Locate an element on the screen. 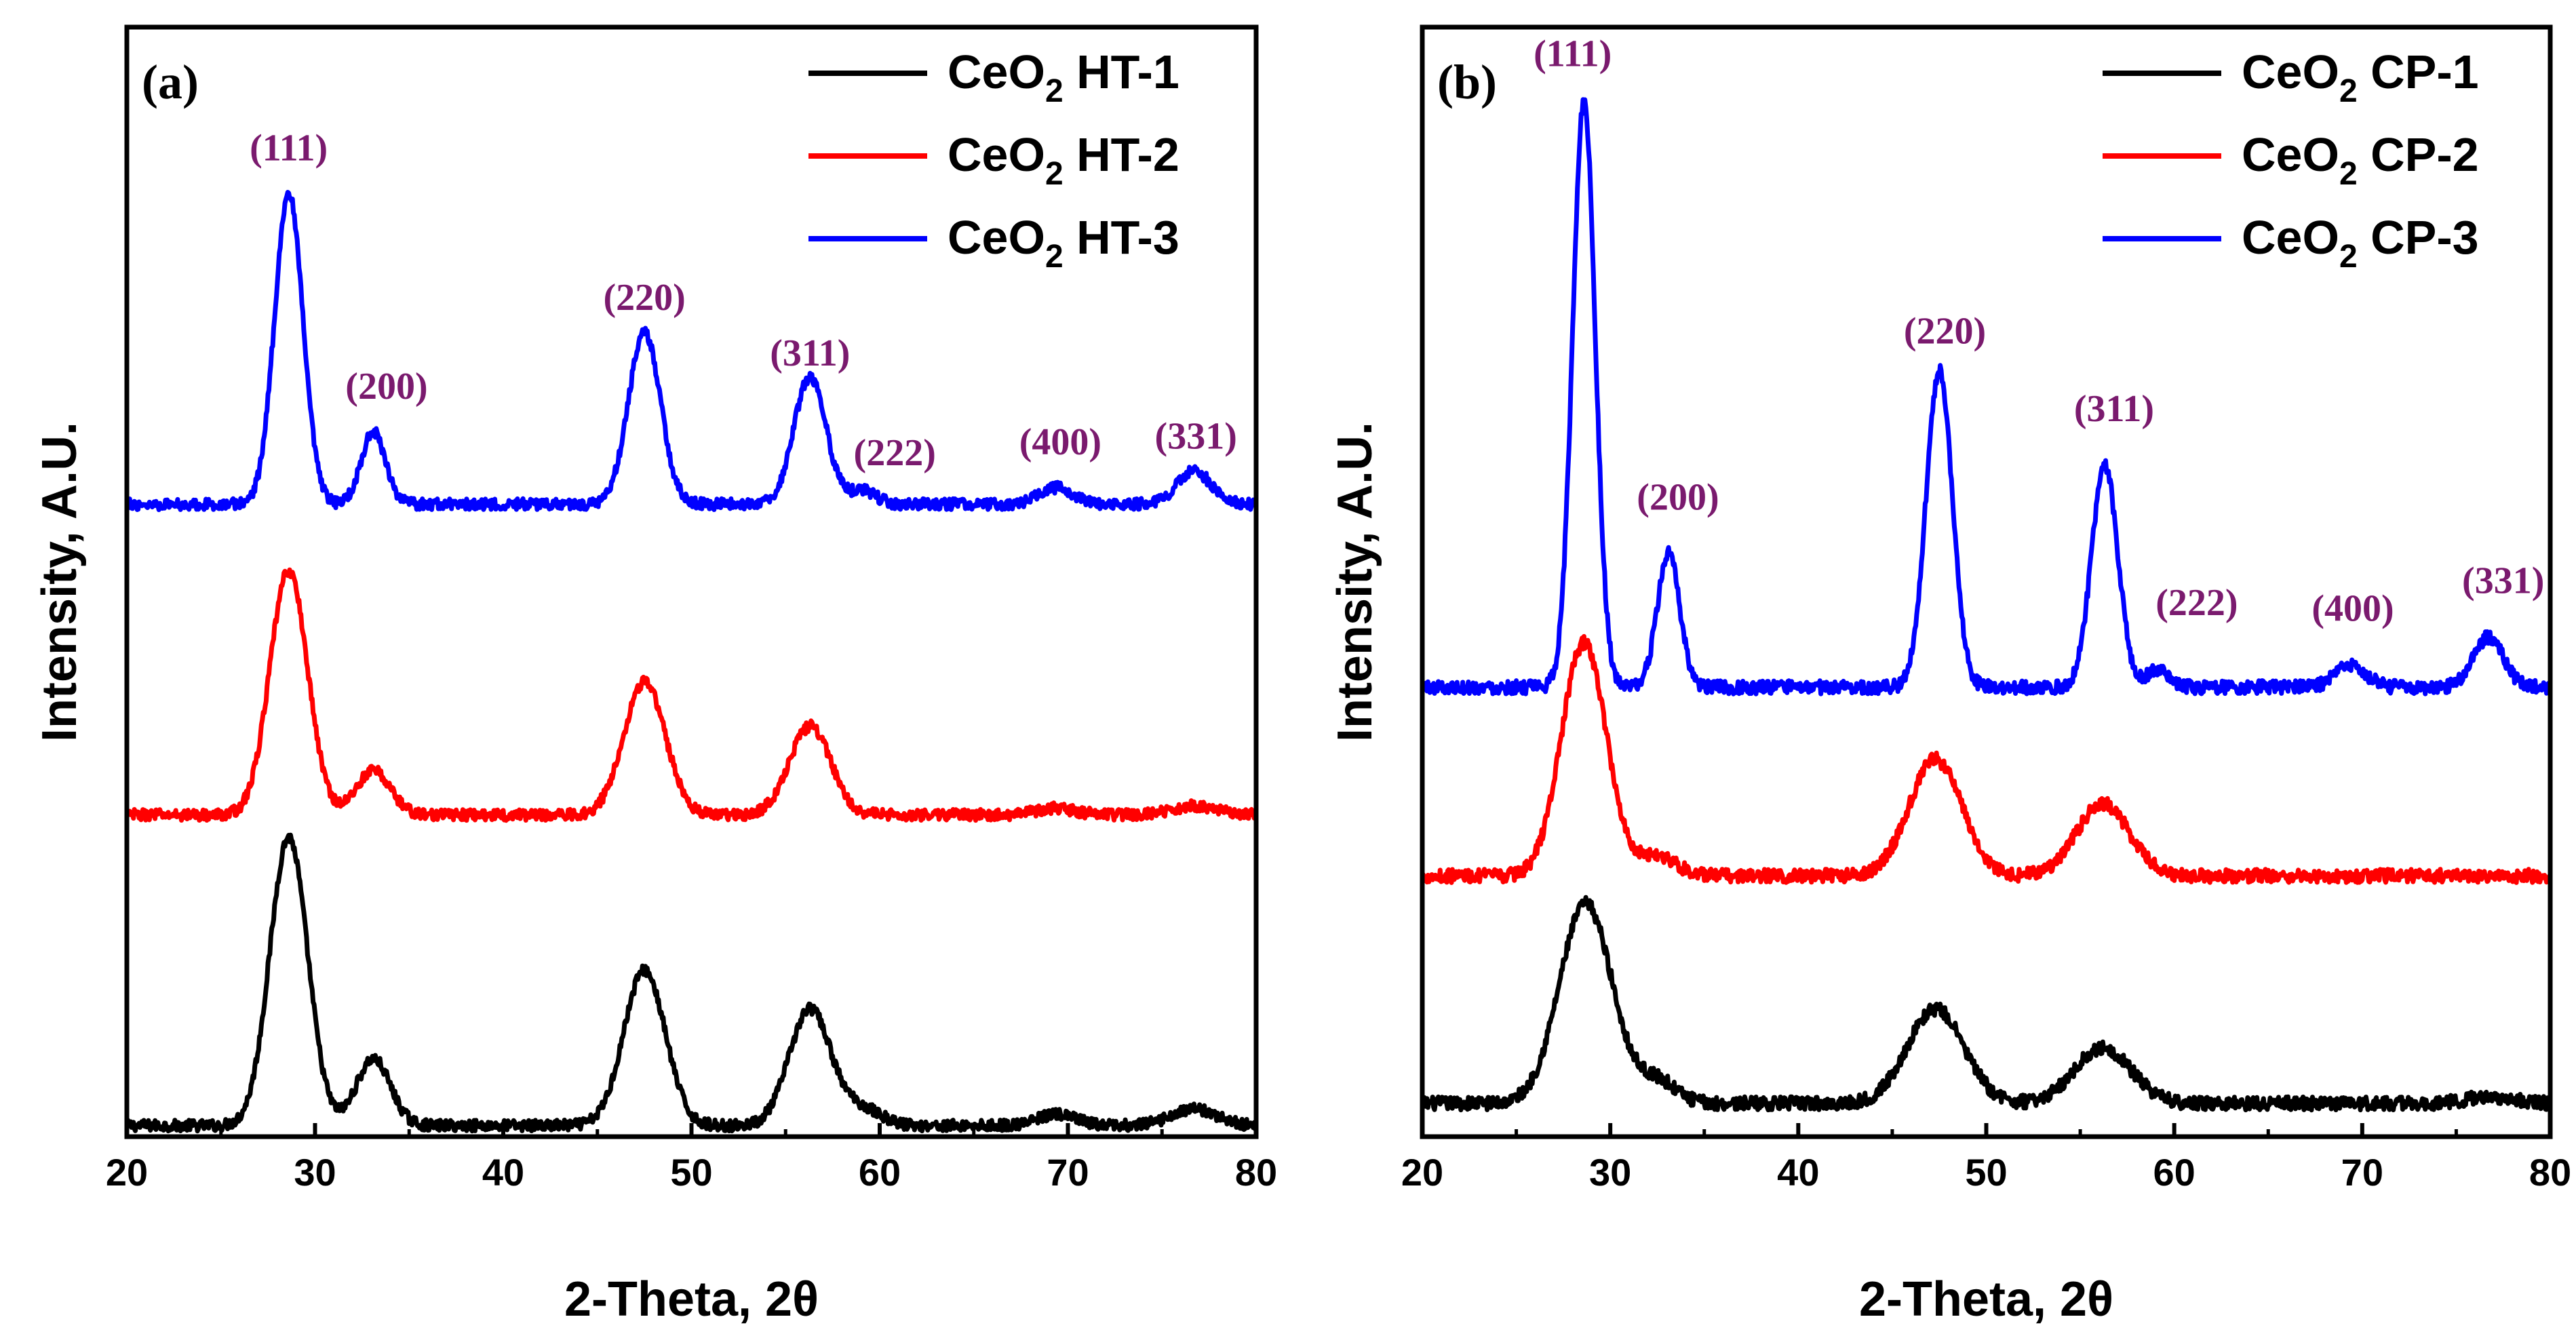  legend-label: CeO2 CP-2 is located at coordinates (2360, 160).